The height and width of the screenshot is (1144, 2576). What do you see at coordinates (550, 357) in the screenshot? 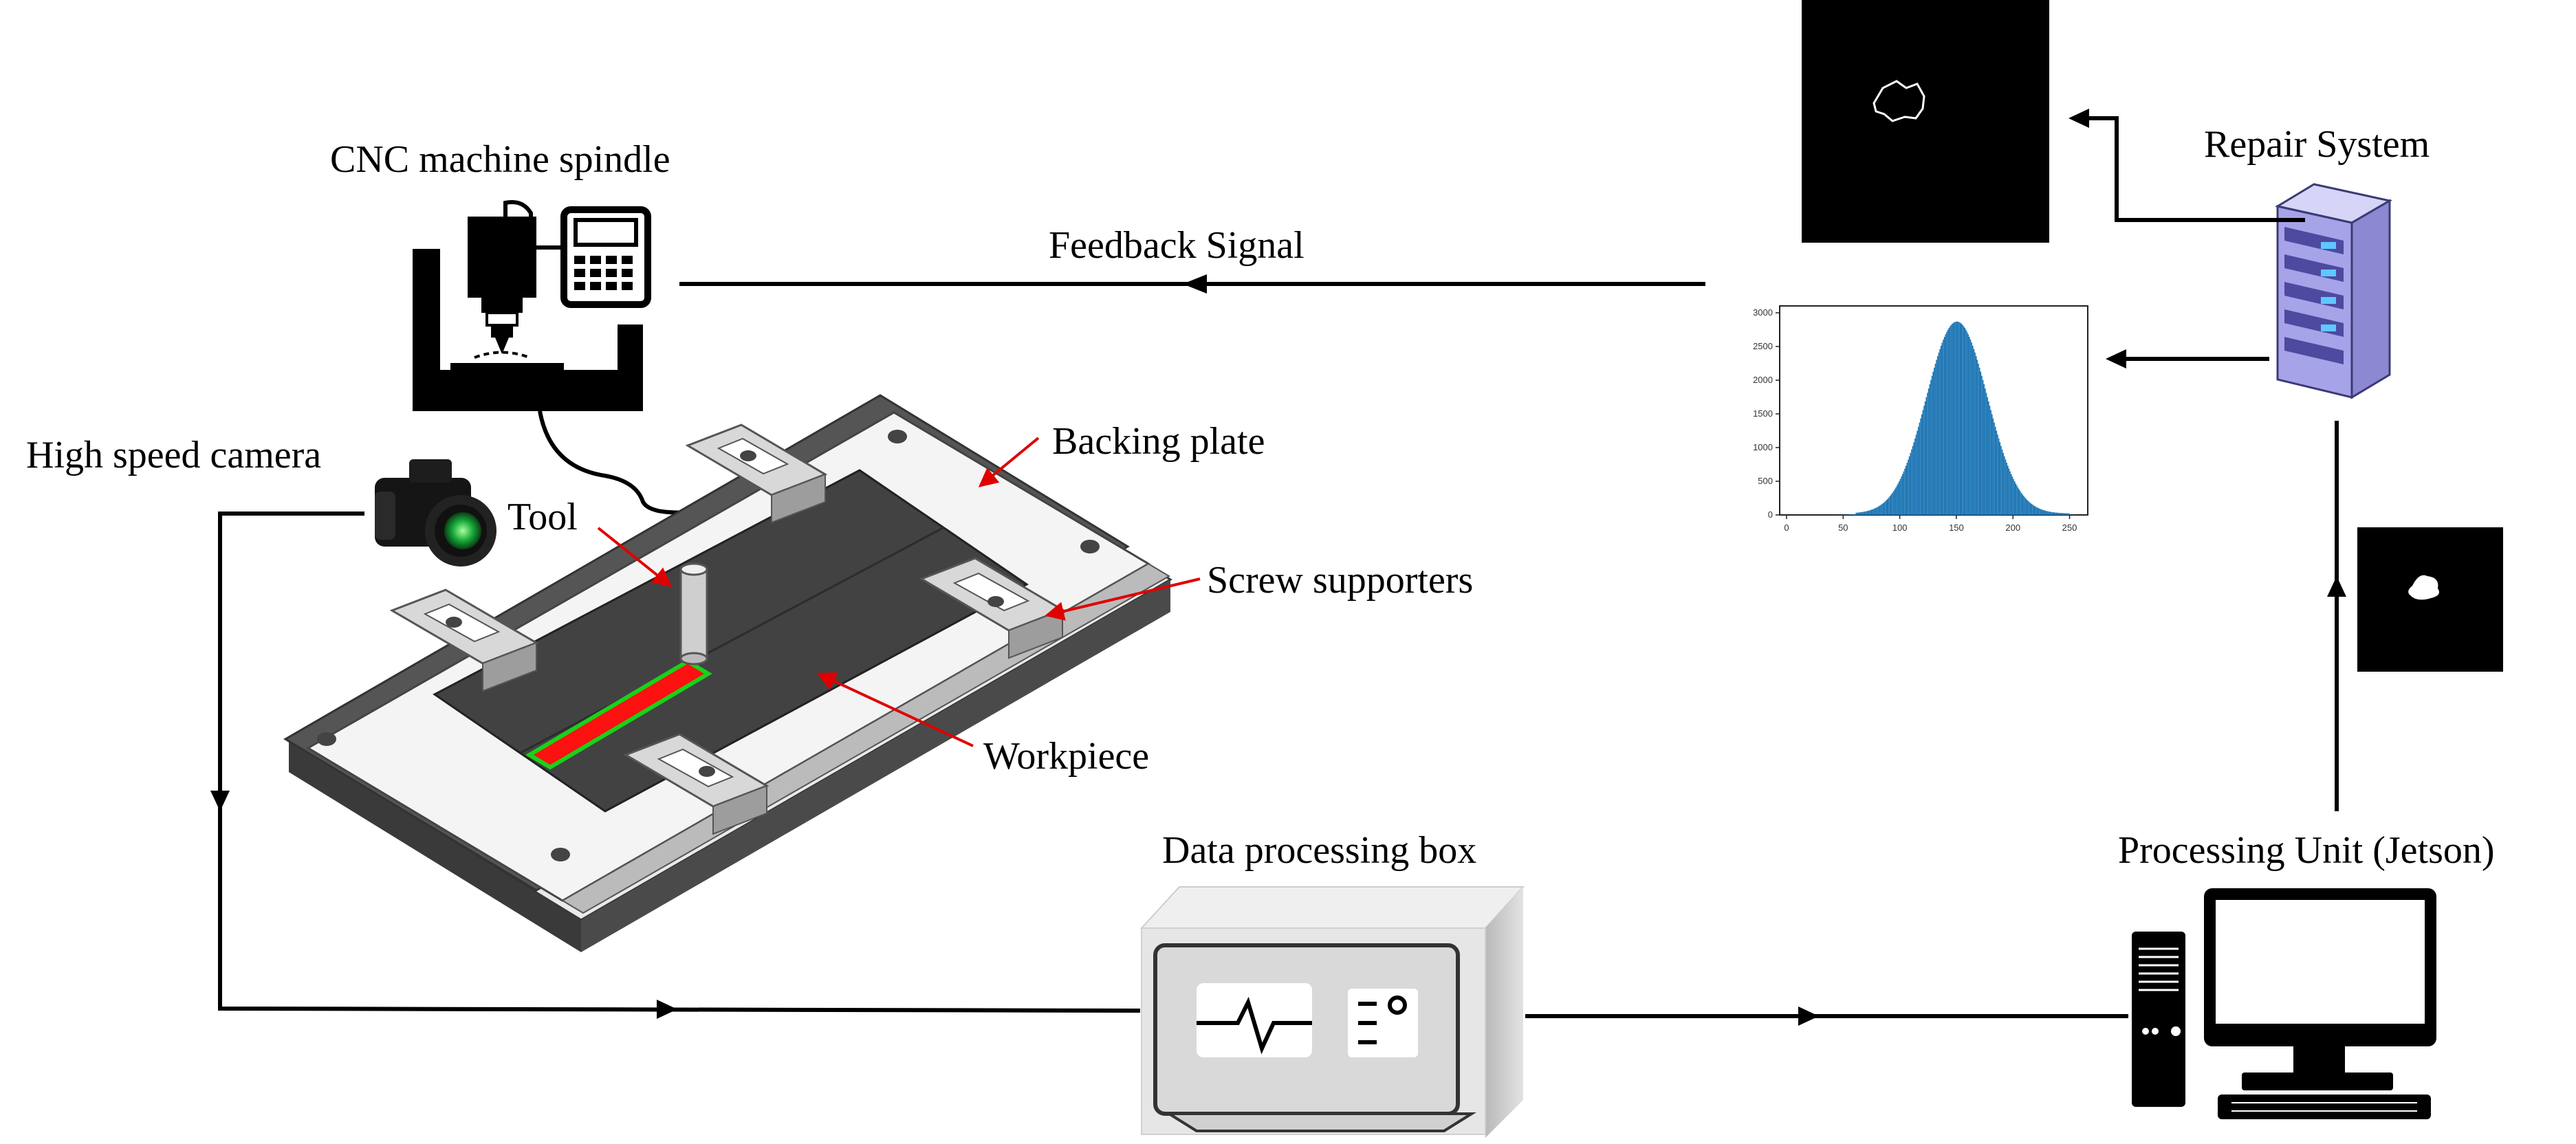
I see `cnc-machine-icon` at bounding box center [550, 357].